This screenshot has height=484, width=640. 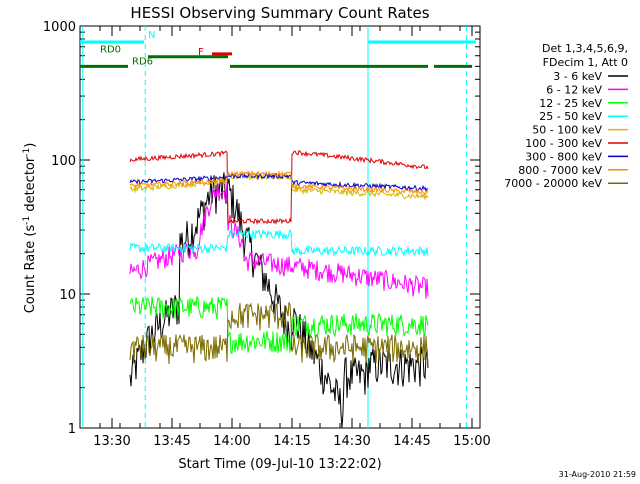 What do you see at coordinates (574, 89) in the screenshot?
I see `legend-entry-label: 6 - 12 keV` at bounding box center [574, 89].